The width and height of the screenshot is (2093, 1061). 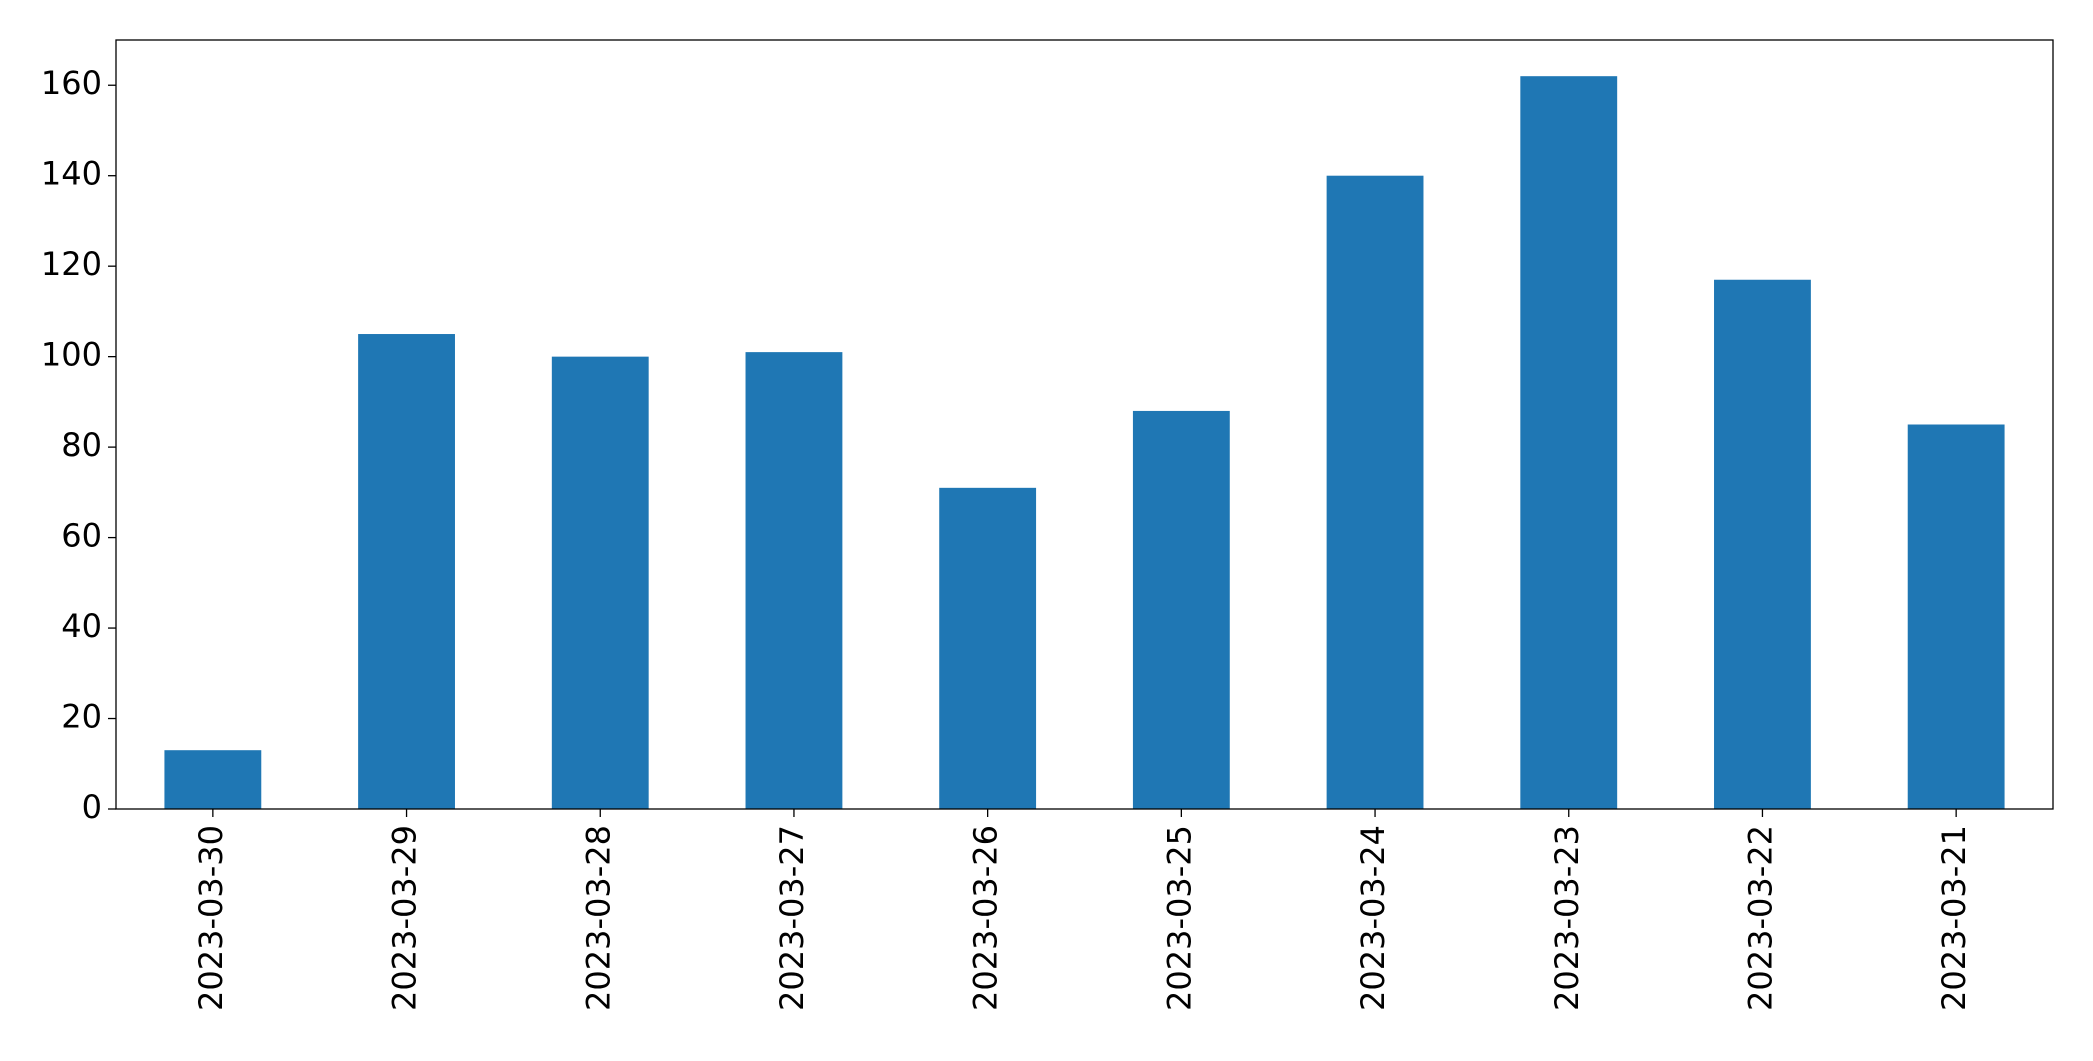 What do you see at coordinates (81, 445) in the screenshot?
I see `y-tick-label: 80` at bounding box center [81, 445].